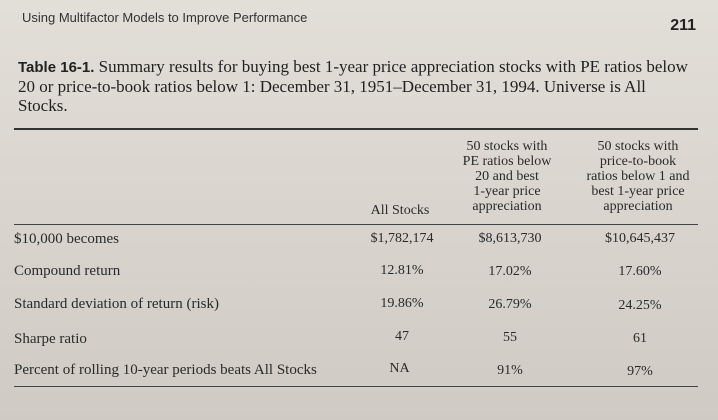 The height and width of the screenshot is (420, 718). I want to click on column-header-line: 20 and best, so click(507, 176).